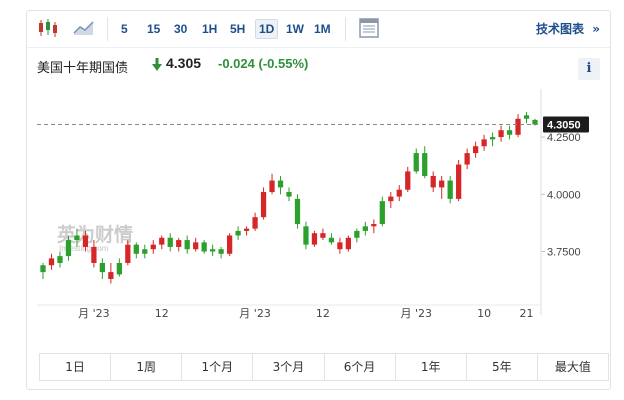 This screenshot has height=400, width=624. I want to click on watermark-text: 英为财情, so click(95, 234).